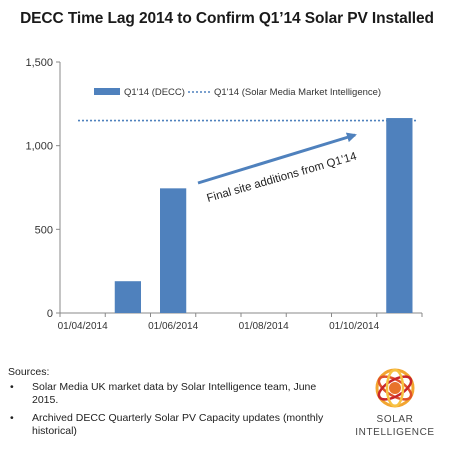  I want to click on sources-heading: Sources:, so click(29, 372).